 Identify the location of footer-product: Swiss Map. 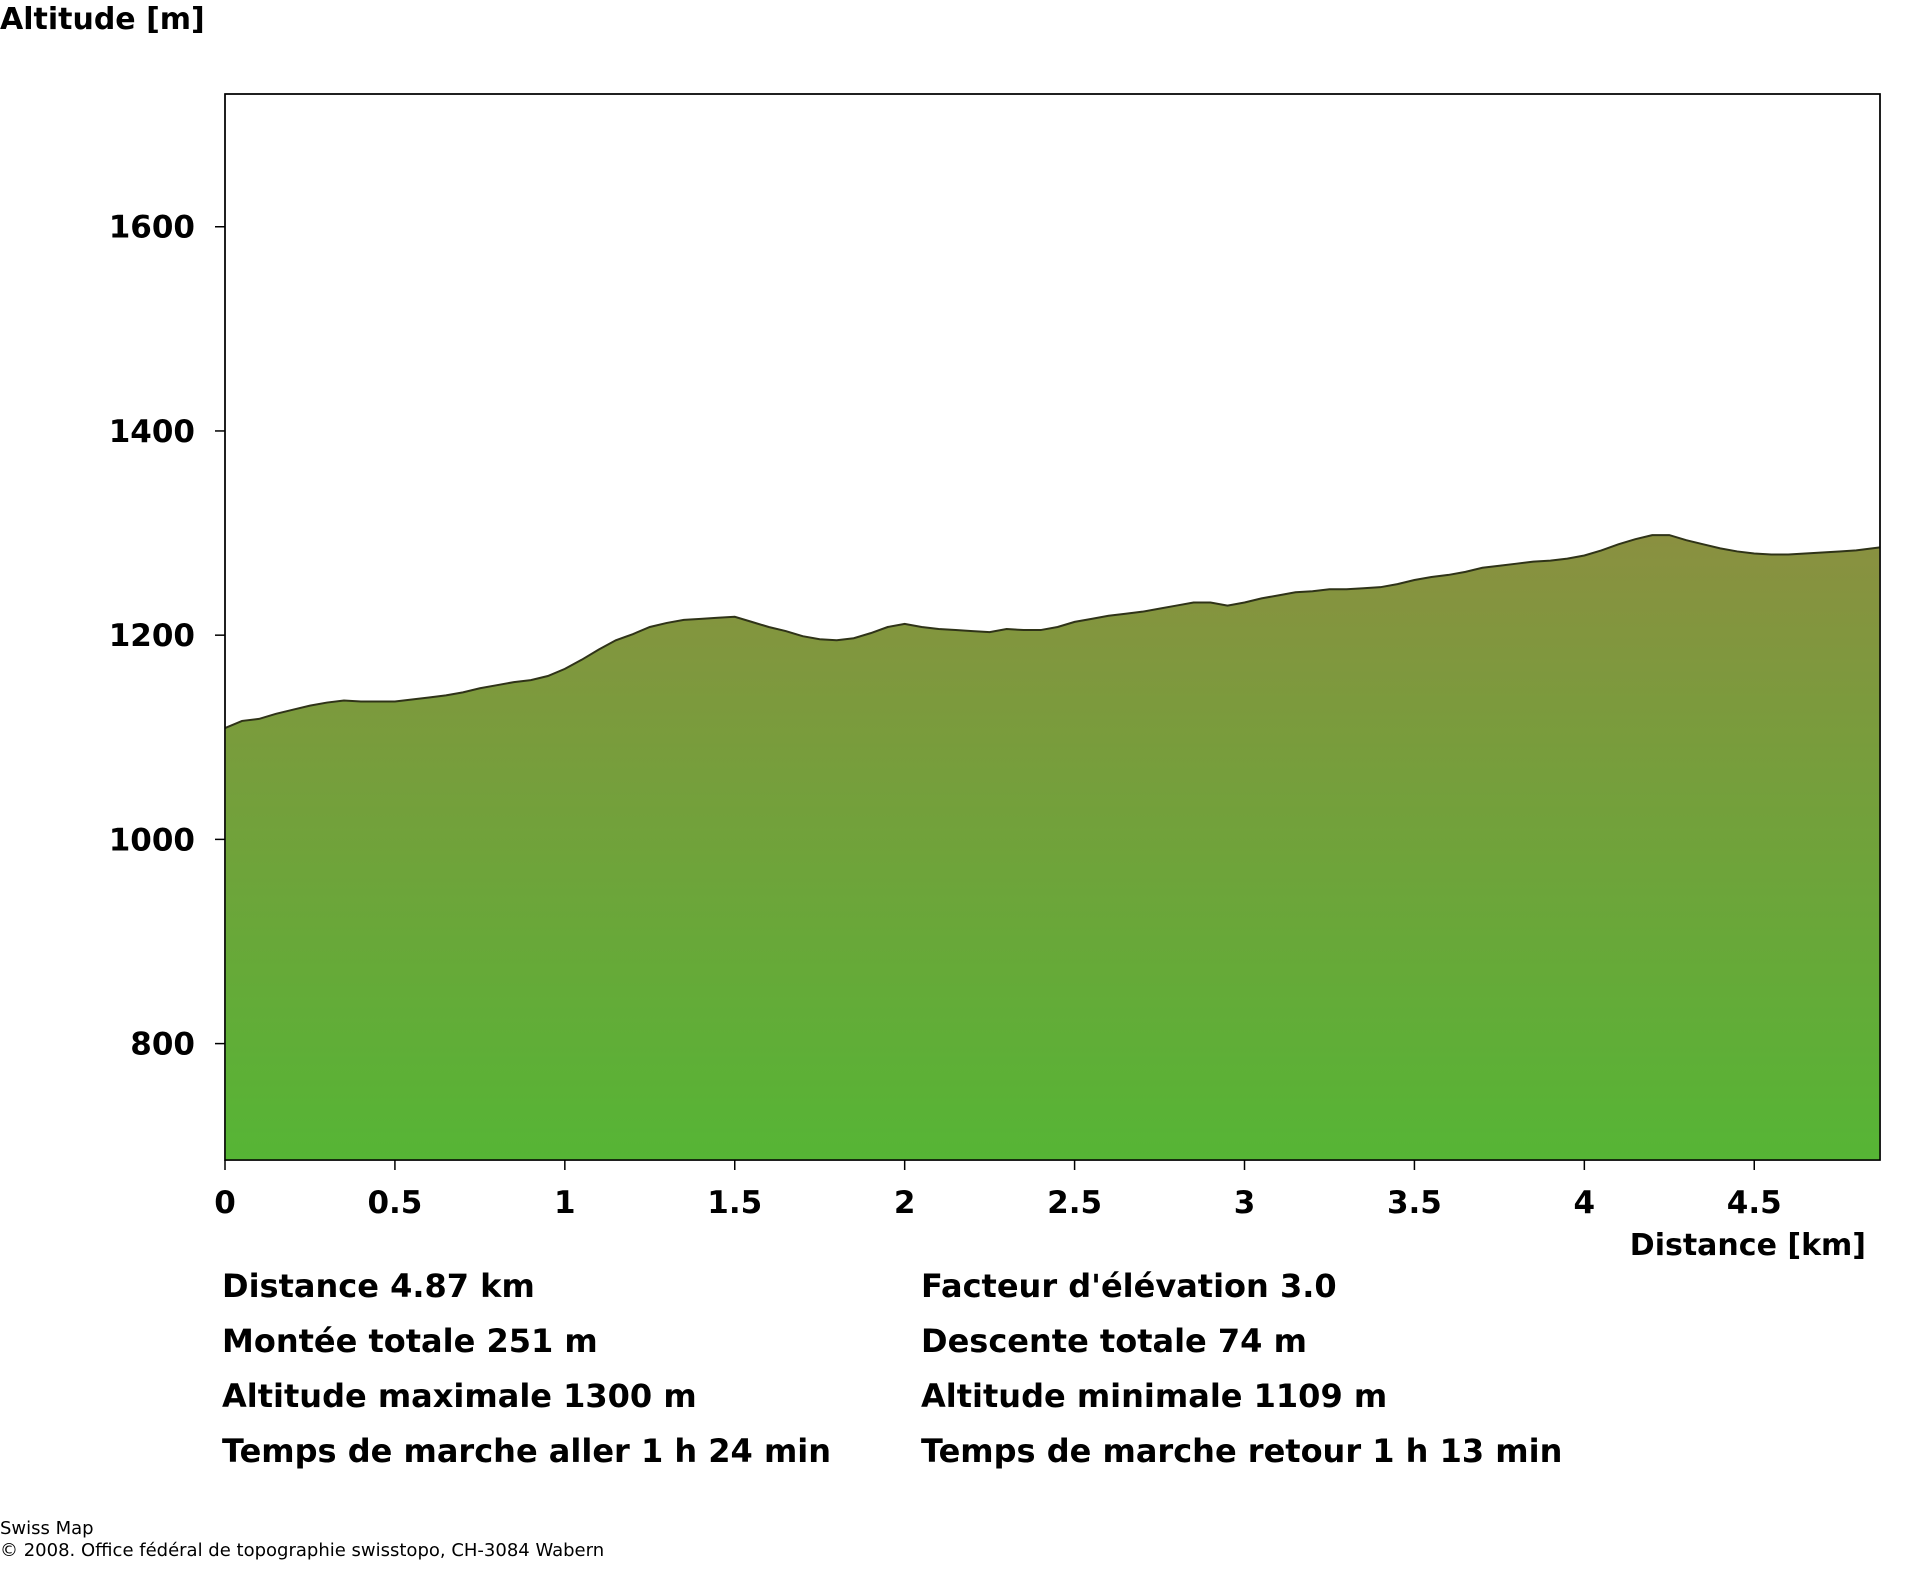
(47, 1528).